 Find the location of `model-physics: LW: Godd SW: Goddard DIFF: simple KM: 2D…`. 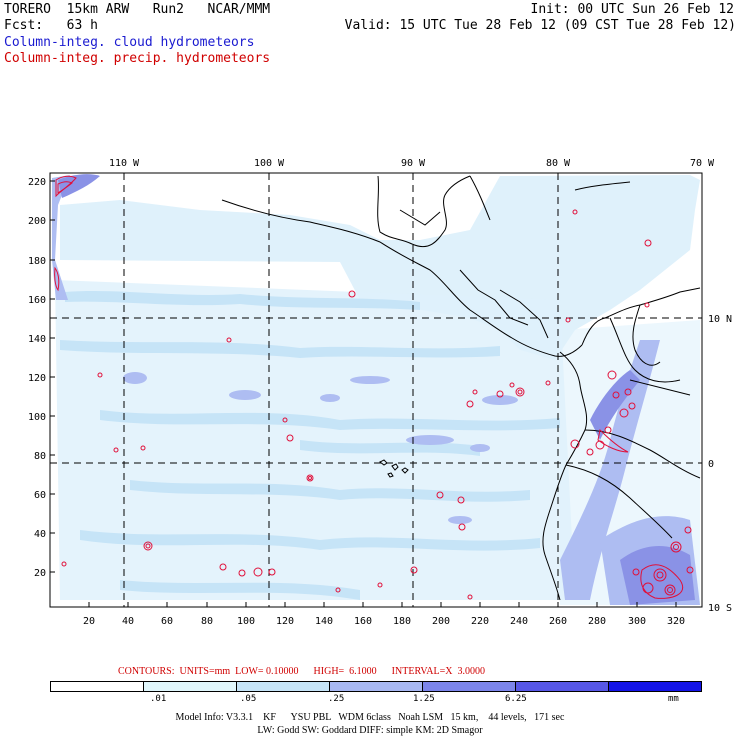

model-physics: LW: Godd SW: Goddard DIFF: simple KM: 2D… is located at coordinates (370, 730).